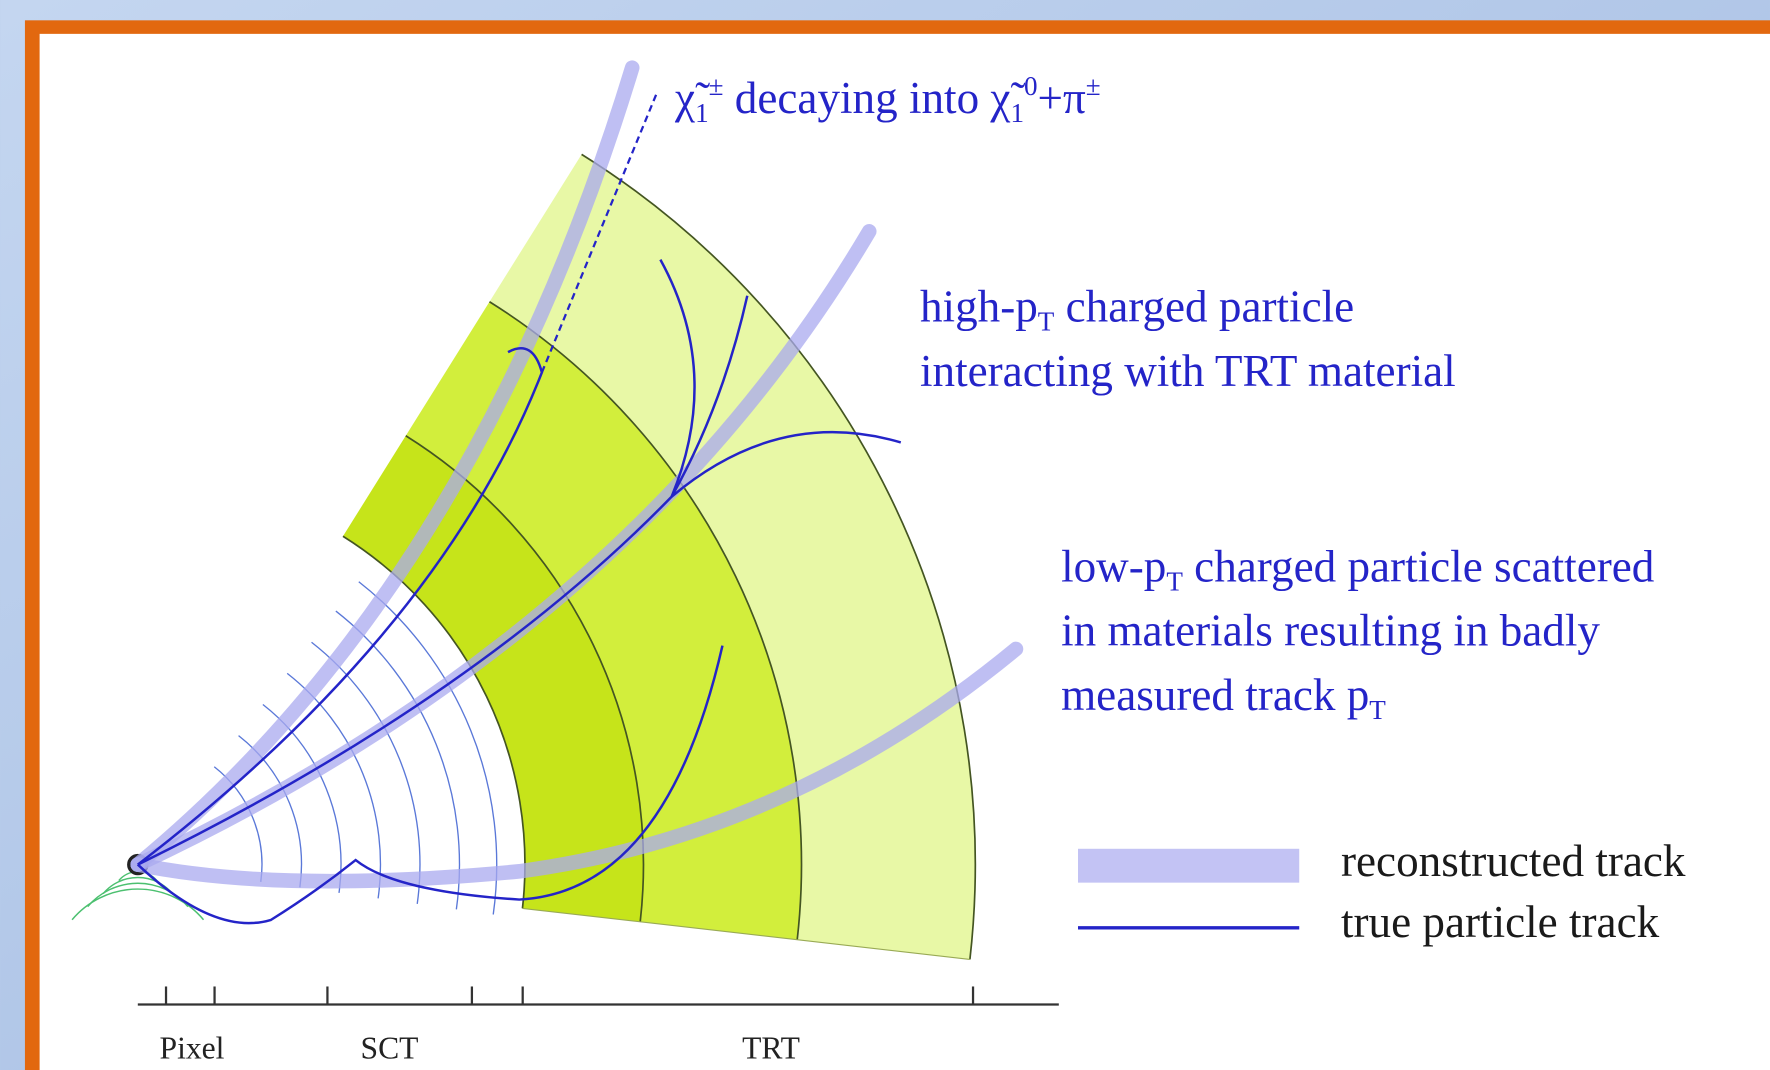 Image resolution: width=1770 pixels, height=1070 pixels. Describe the element at coordinates (646, 620) in the screenshot. I see `layer-arc` at that location.